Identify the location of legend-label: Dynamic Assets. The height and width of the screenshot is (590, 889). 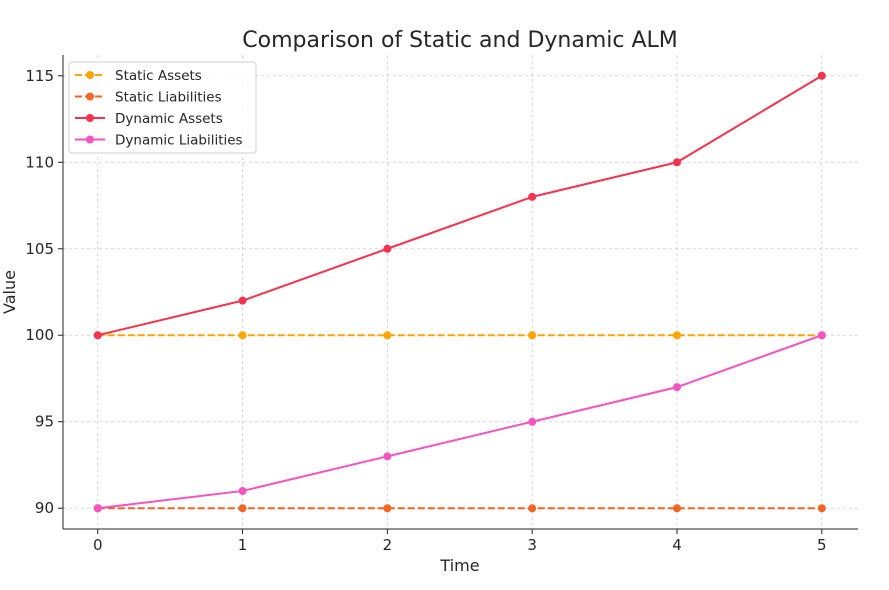
(169, 119).